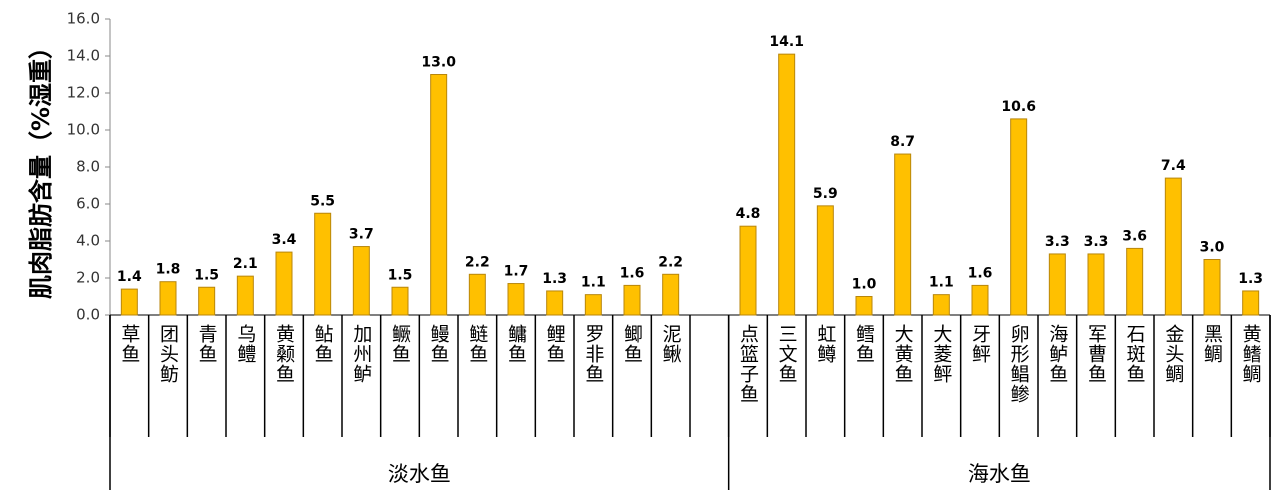 The image size is (1280, 502). I want to click on value-label: 5.5, so click(322, 201).